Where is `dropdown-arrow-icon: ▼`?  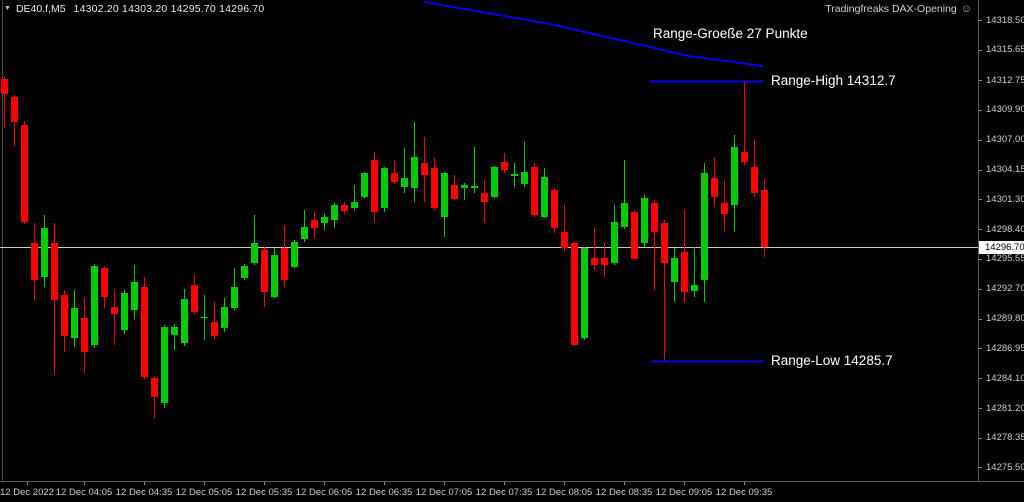
dropdown-arrow-icon: ▼ is located at coordinates (7, 8).